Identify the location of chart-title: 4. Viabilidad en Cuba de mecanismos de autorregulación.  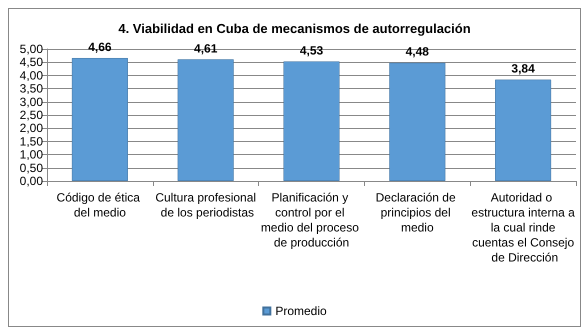
(294, 28).